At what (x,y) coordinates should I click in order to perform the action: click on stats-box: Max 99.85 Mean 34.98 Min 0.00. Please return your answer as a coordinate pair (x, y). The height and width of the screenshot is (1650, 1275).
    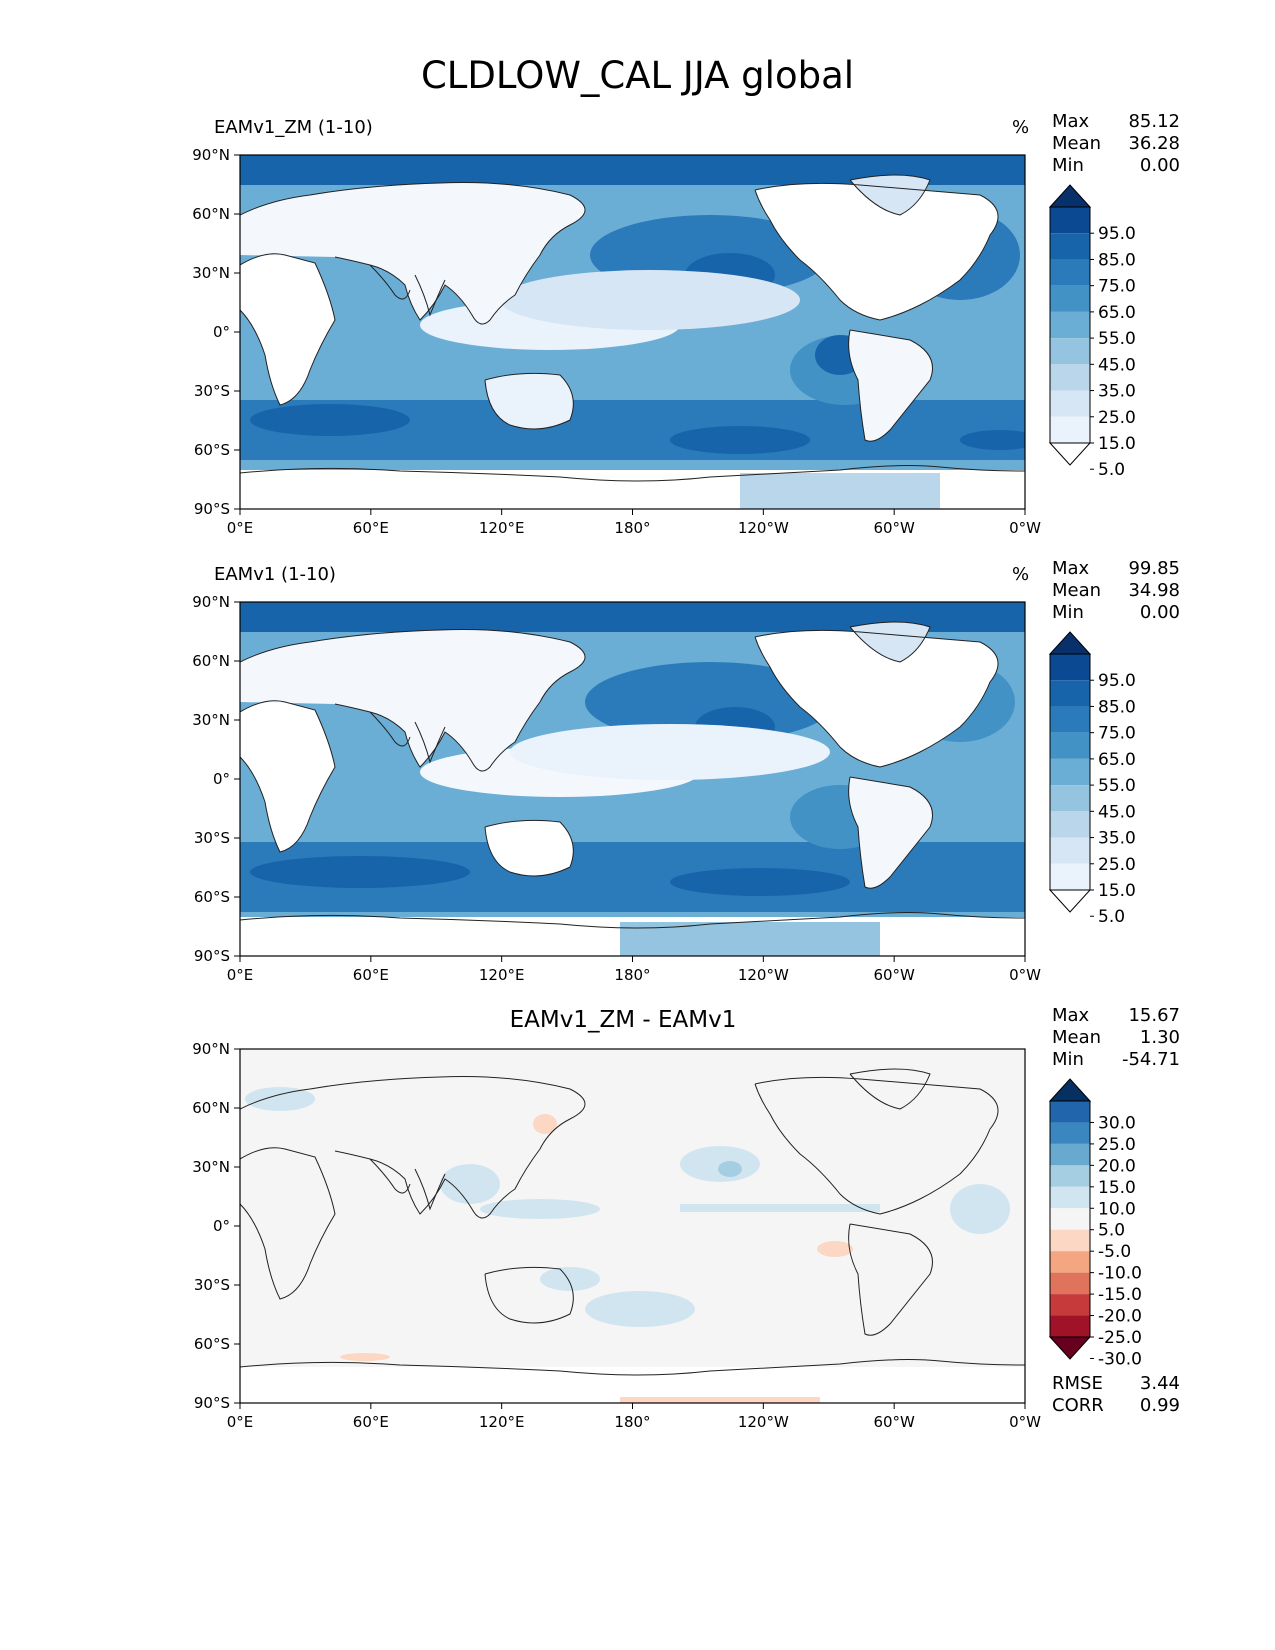
    Looking at the image, I should click on (1116, 591).